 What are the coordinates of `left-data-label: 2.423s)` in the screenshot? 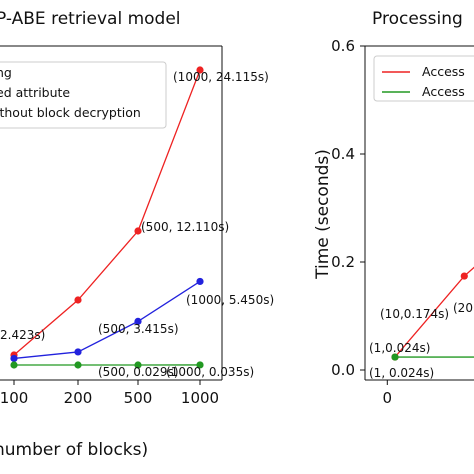 It's located at (22, 335).